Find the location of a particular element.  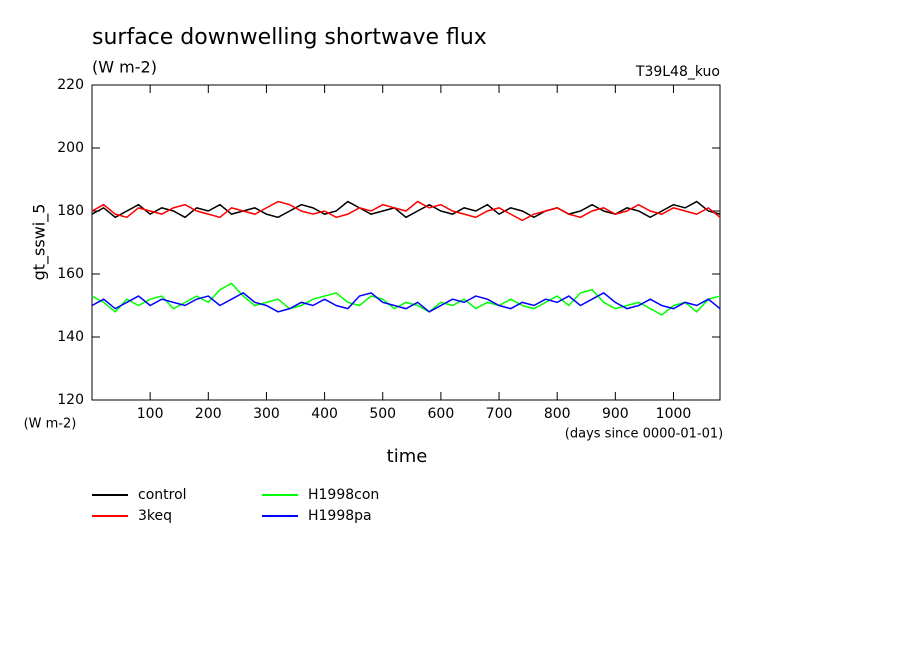

y-axis-label: gt_sswi_5 is located at coordinates (40, 242).